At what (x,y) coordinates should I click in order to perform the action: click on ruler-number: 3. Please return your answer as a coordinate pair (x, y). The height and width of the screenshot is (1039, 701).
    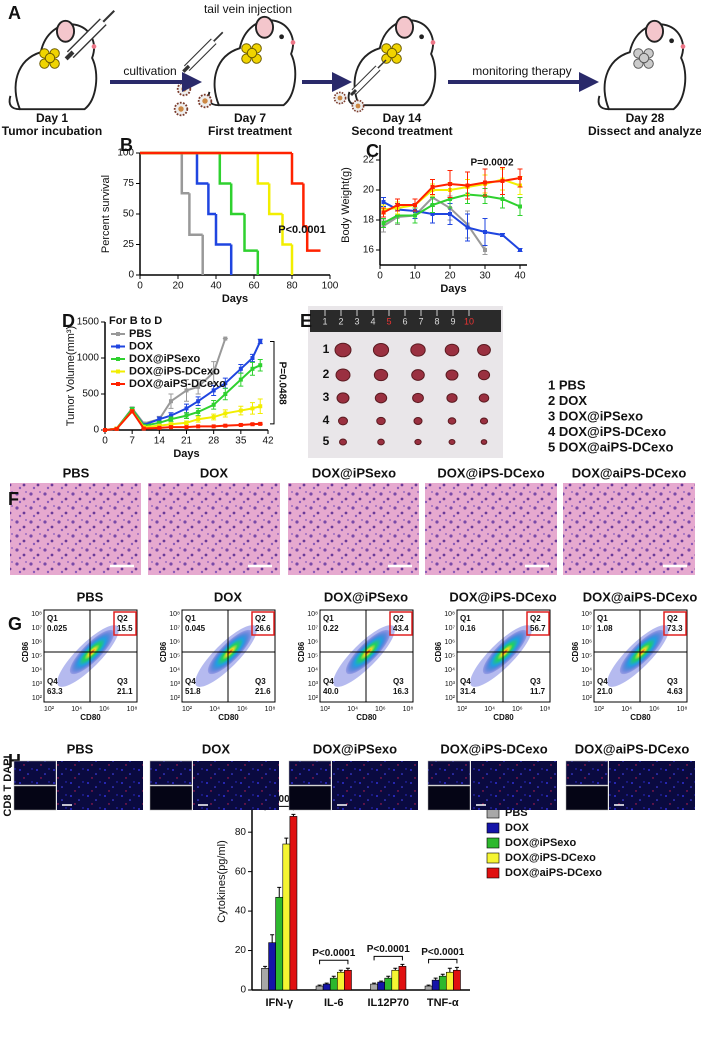
    Looking at the image, I should click on (356, 321).